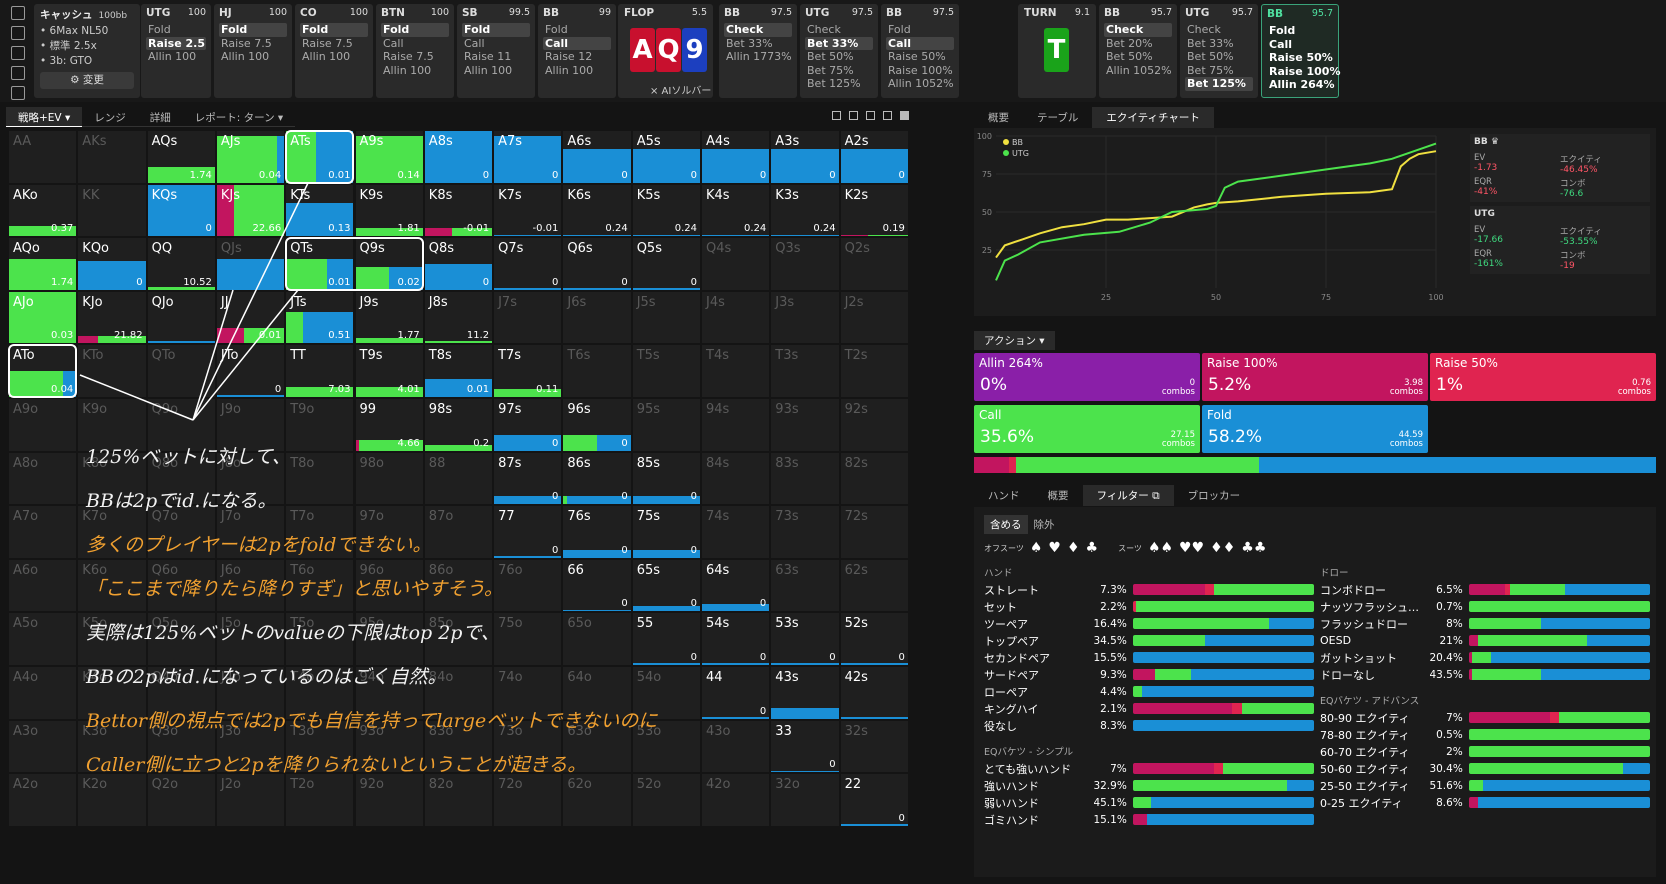 The height and width of the screenshot is (884, 1666). What do you see at coordinates (43, 371) in the screenshot?
I see `hand-cell: ATo 0.04` at bounding box center [43, 371].